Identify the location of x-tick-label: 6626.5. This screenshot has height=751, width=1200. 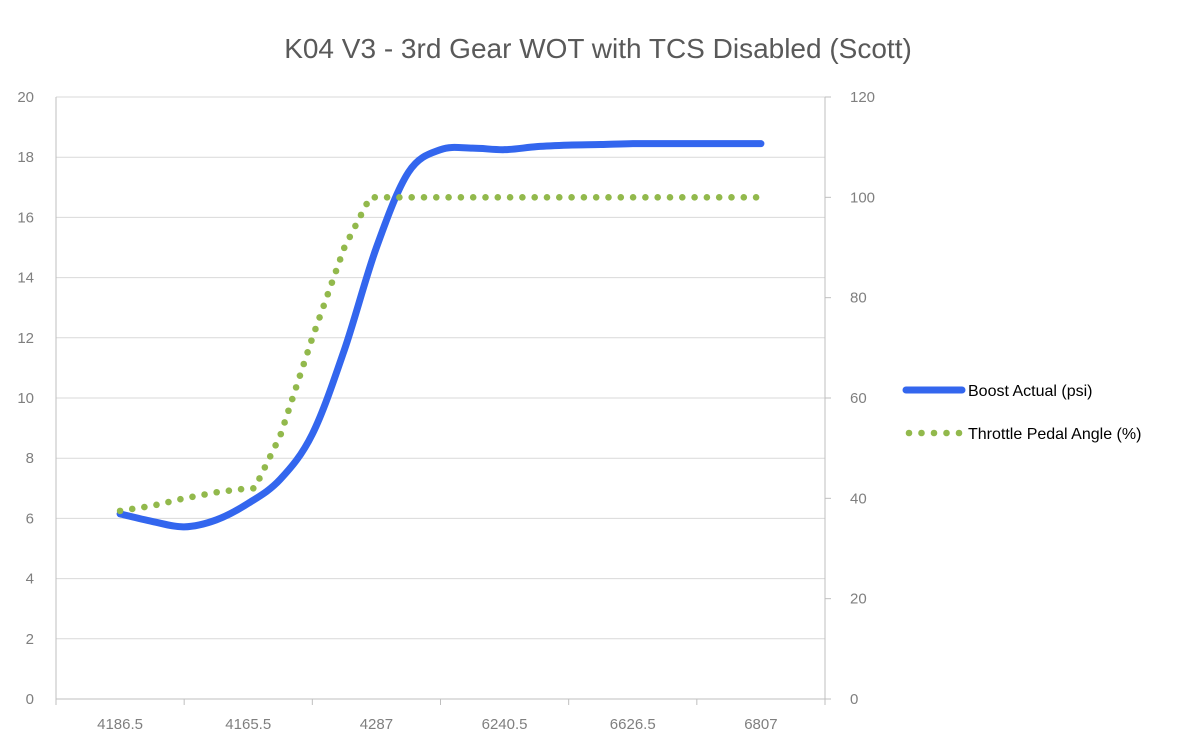
(633, 724).